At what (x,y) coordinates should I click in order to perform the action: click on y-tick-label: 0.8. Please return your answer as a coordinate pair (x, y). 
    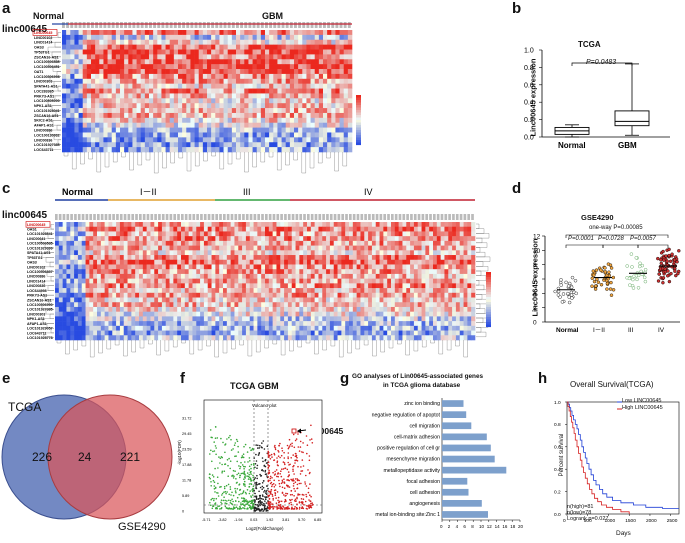
    Looking at the image, I should click on (557, 425).